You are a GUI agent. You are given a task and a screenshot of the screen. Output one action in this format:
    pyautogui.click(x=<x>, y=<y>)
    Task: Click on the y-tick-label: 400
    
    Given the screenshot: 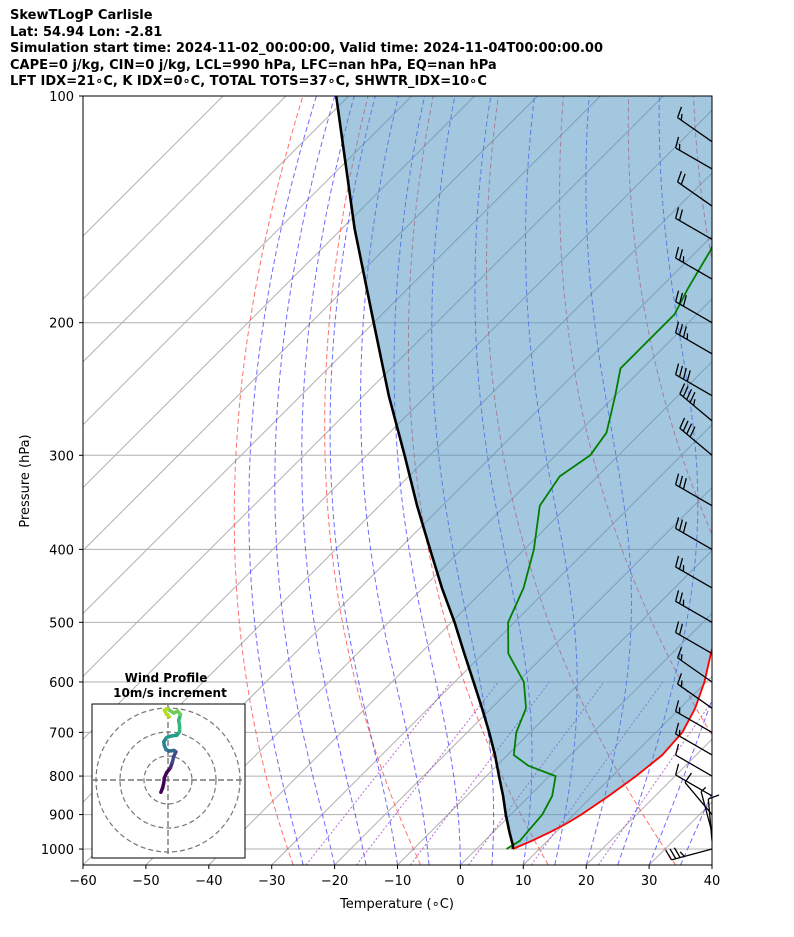 What is the action you would take?
    pyautogui.click(x=61, y=550)
    